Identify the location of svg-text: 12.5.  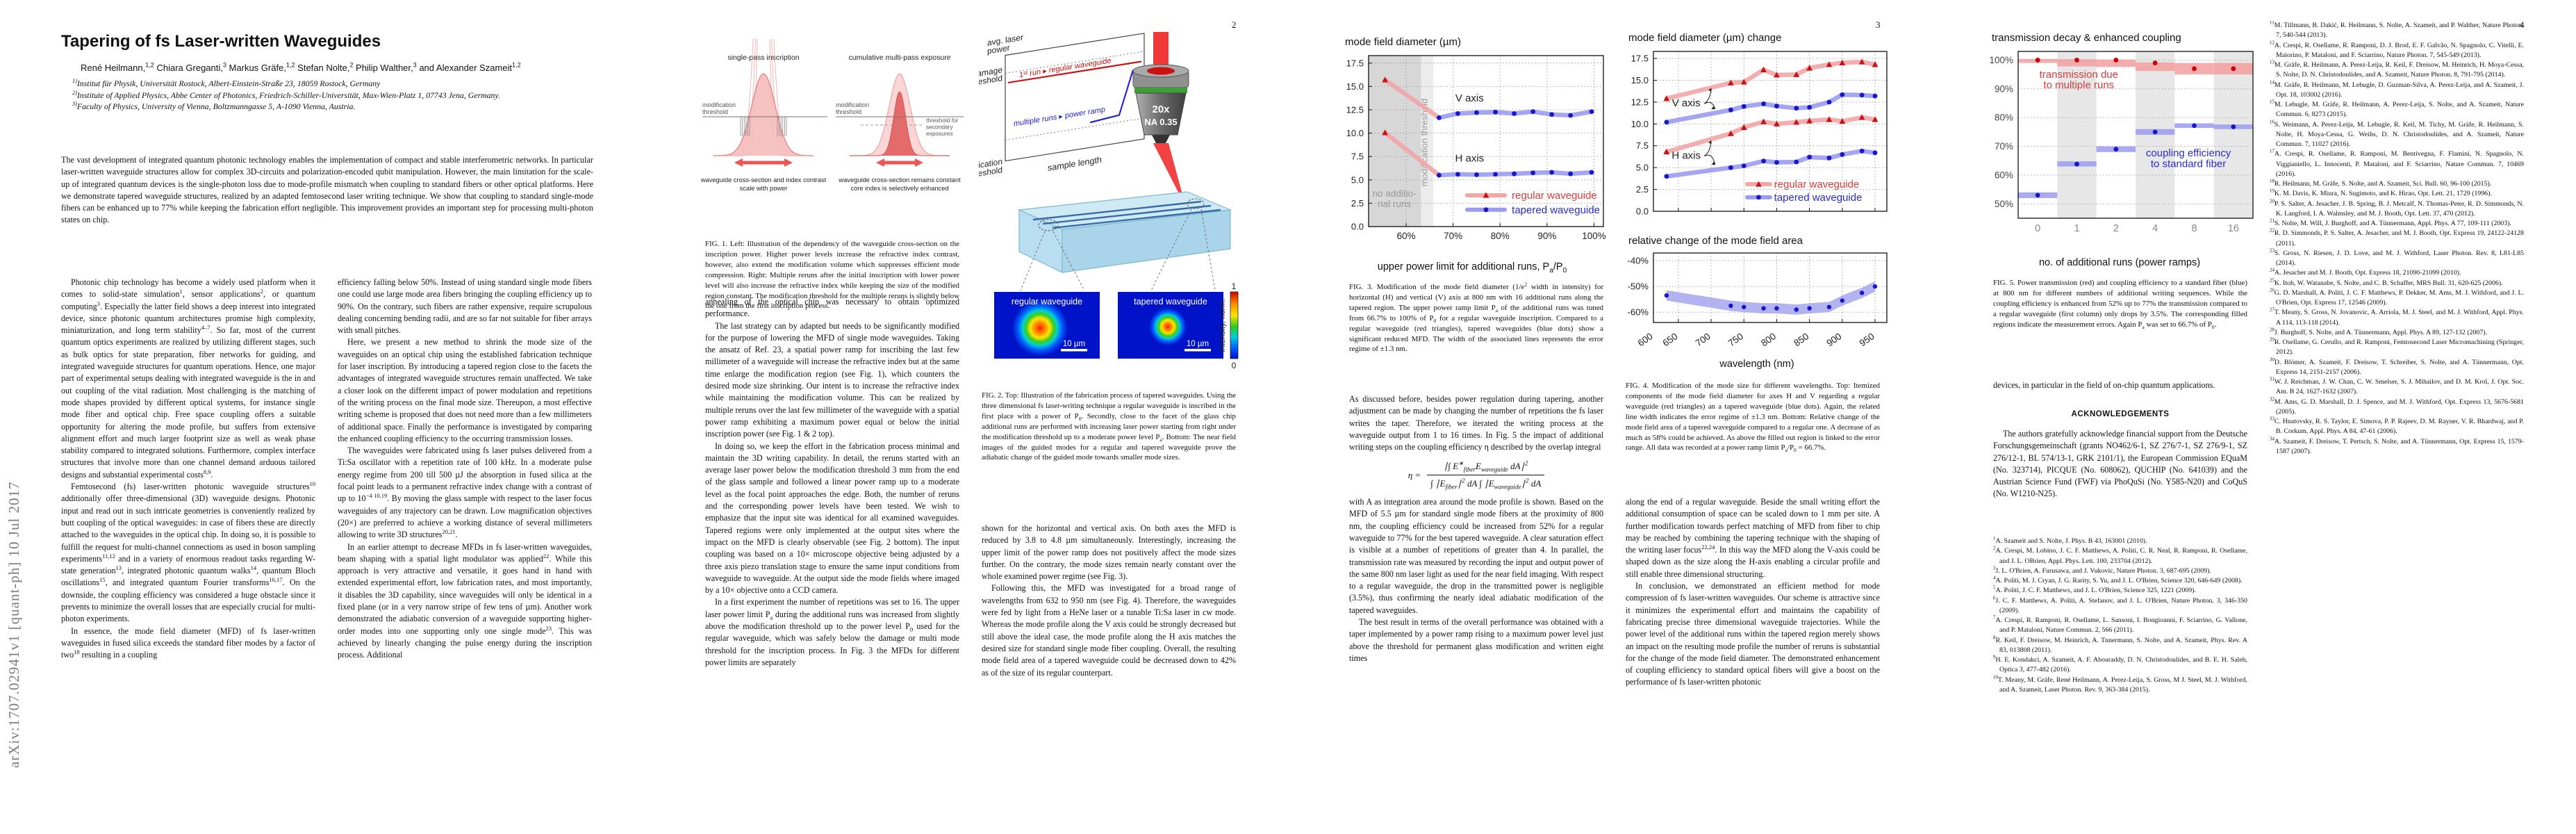
(1640, 102).